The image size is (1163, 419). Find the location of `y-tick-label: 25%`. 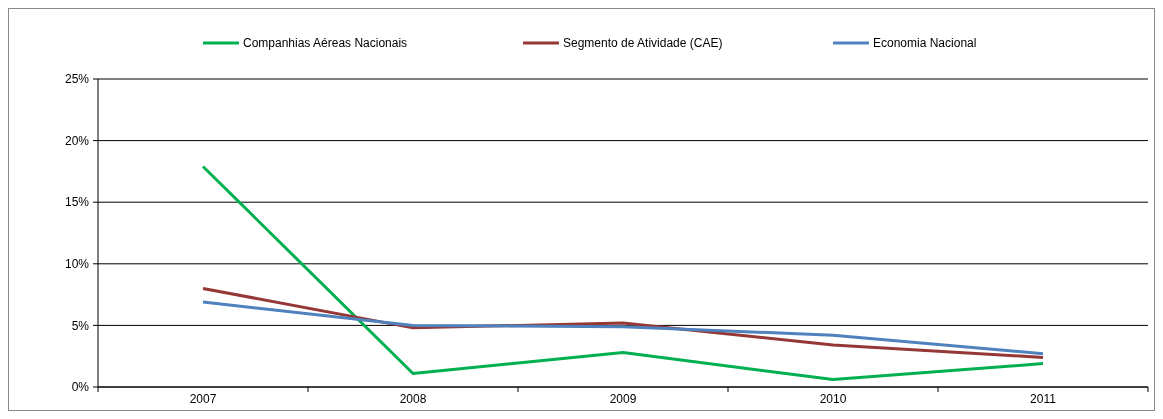

y-tick-label: 25% is located at coordinates (77, 79).